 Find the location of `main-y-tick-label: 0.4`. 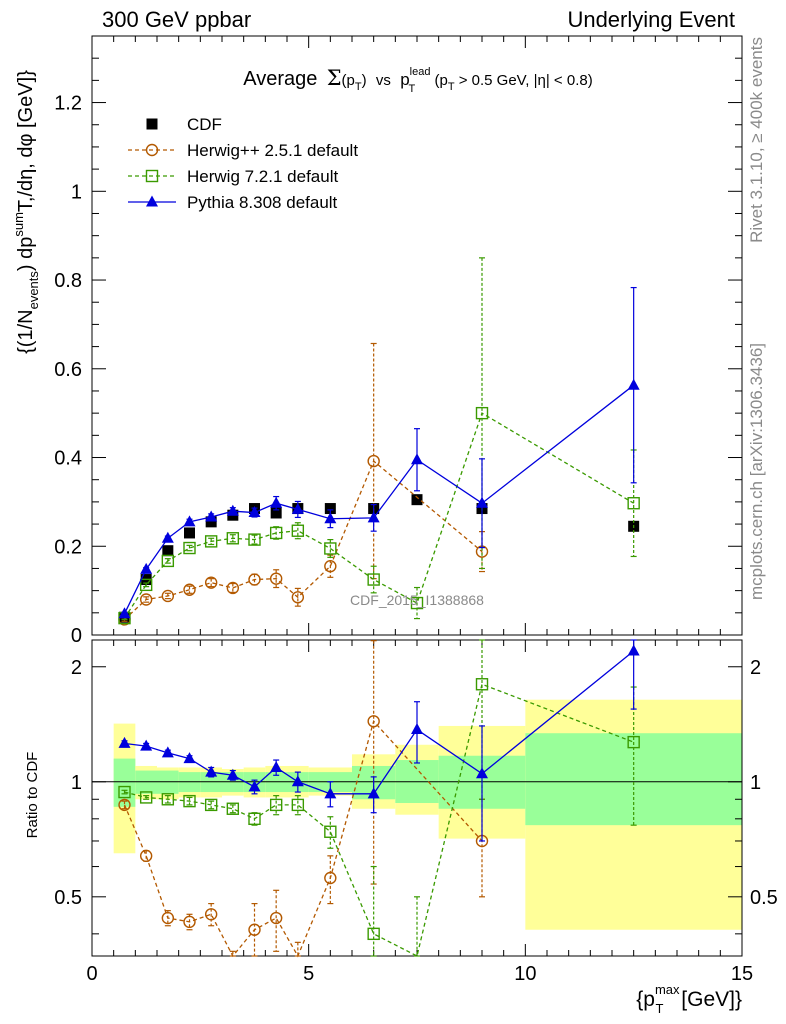

main-y-tick-label: 0.4 is located at coordinates (68, 459).